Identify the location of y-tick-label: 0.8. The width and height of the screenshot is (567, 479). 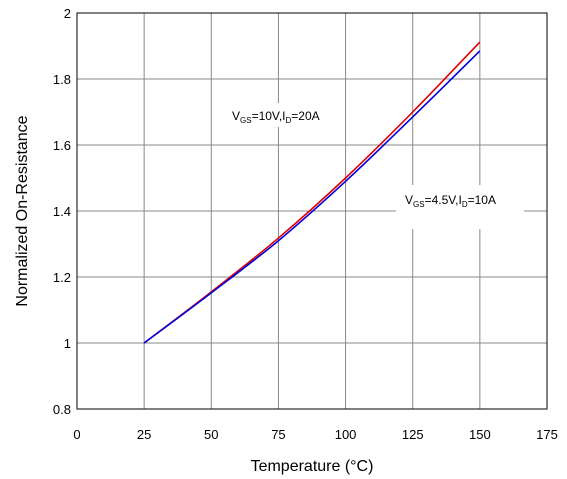
(62, 409).